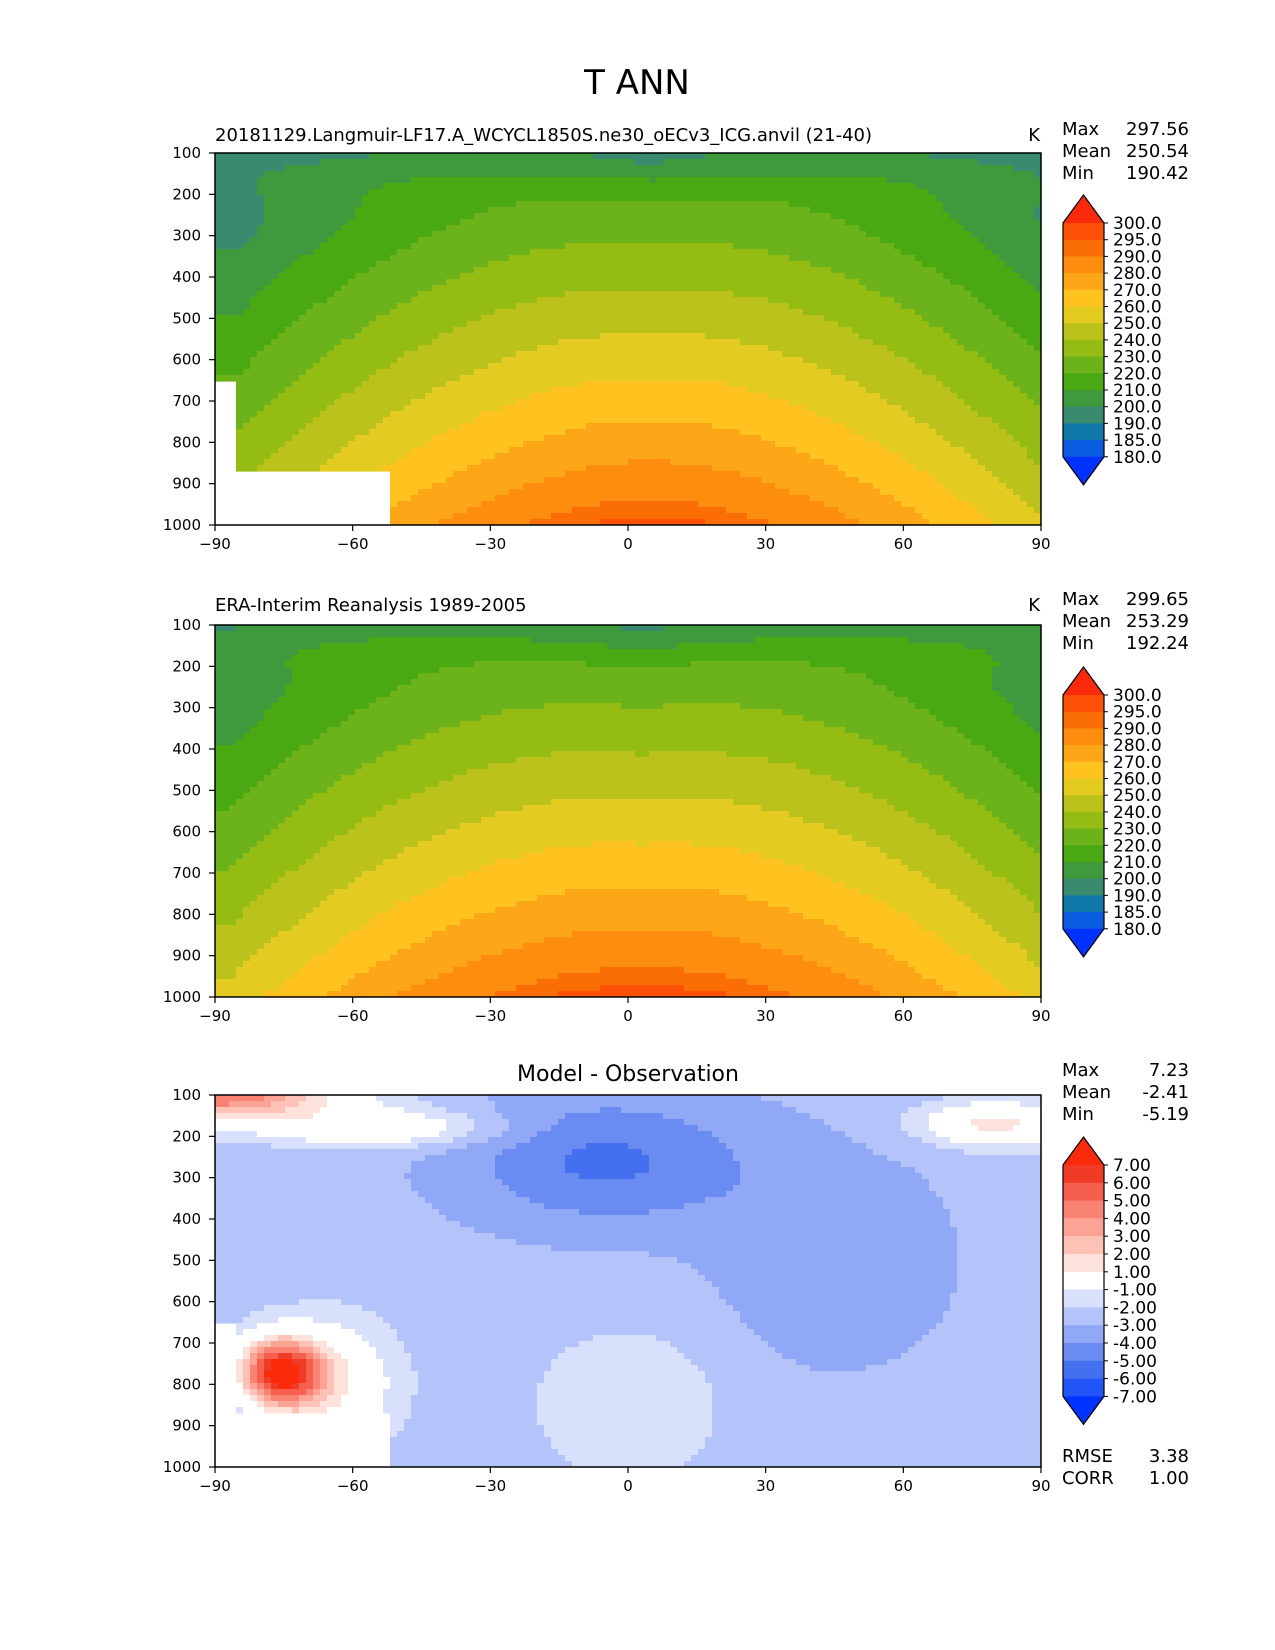 This screenshot has height=1650, width=1275. Describe the element at coordinates (186, 625) in the screenshot. I see `y-tick-label: 100` at that location.